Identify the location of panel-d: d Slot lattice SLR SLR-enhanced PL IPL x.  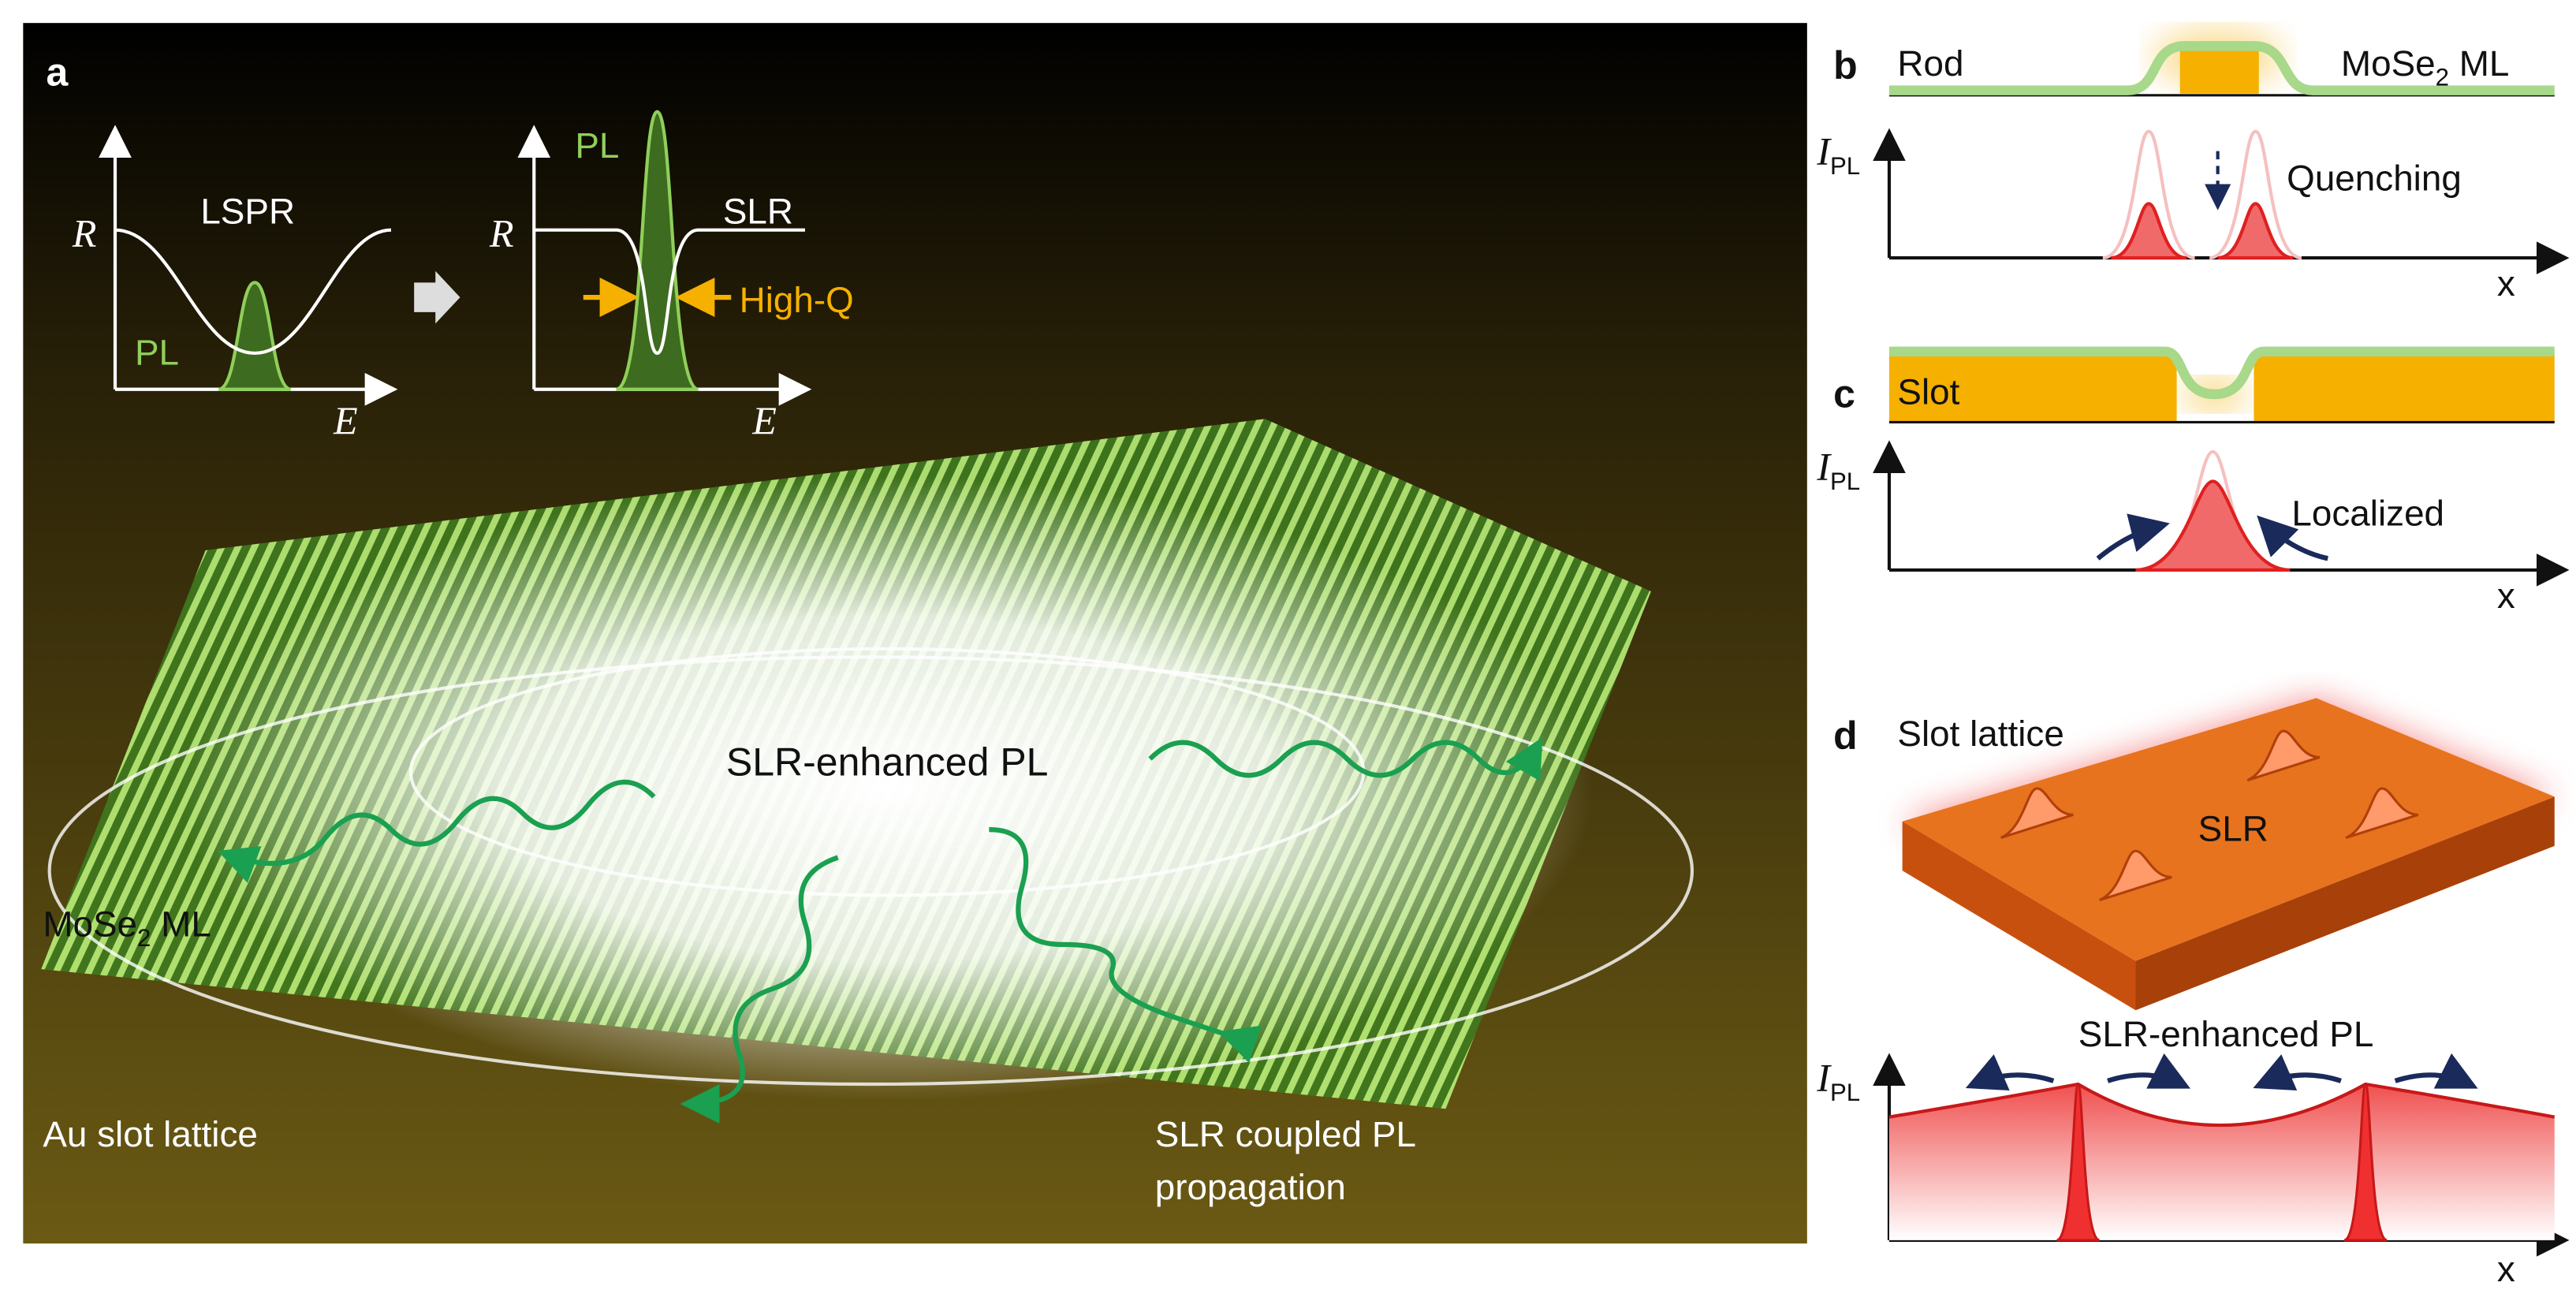
(2193, 993).